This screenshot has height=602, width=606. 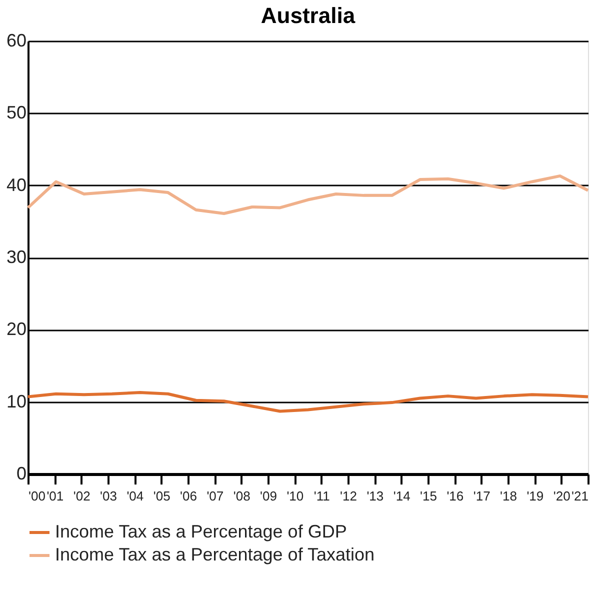 I want to click on x-tick-label: '20, so click(x=561, y=496).